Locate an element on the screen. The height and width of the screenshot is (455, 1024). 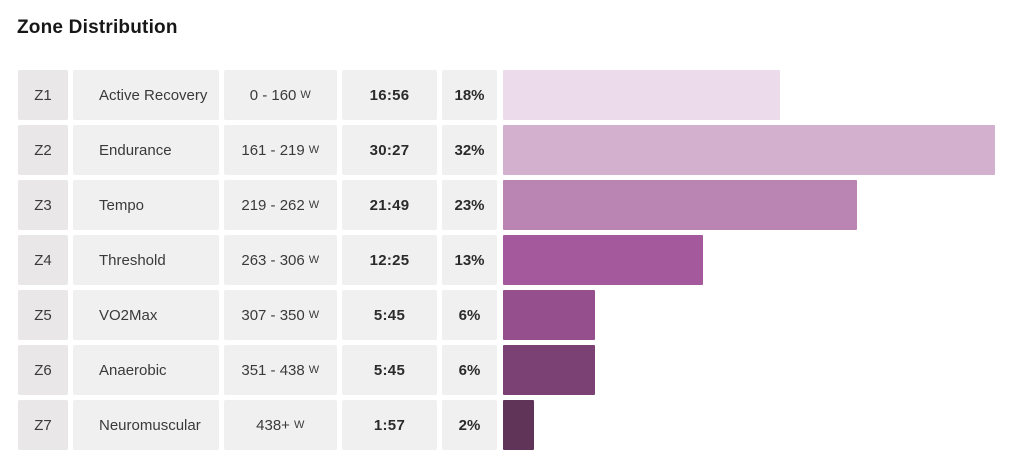
zone-label-cell: Z4 is located at coordinates (43, 260).